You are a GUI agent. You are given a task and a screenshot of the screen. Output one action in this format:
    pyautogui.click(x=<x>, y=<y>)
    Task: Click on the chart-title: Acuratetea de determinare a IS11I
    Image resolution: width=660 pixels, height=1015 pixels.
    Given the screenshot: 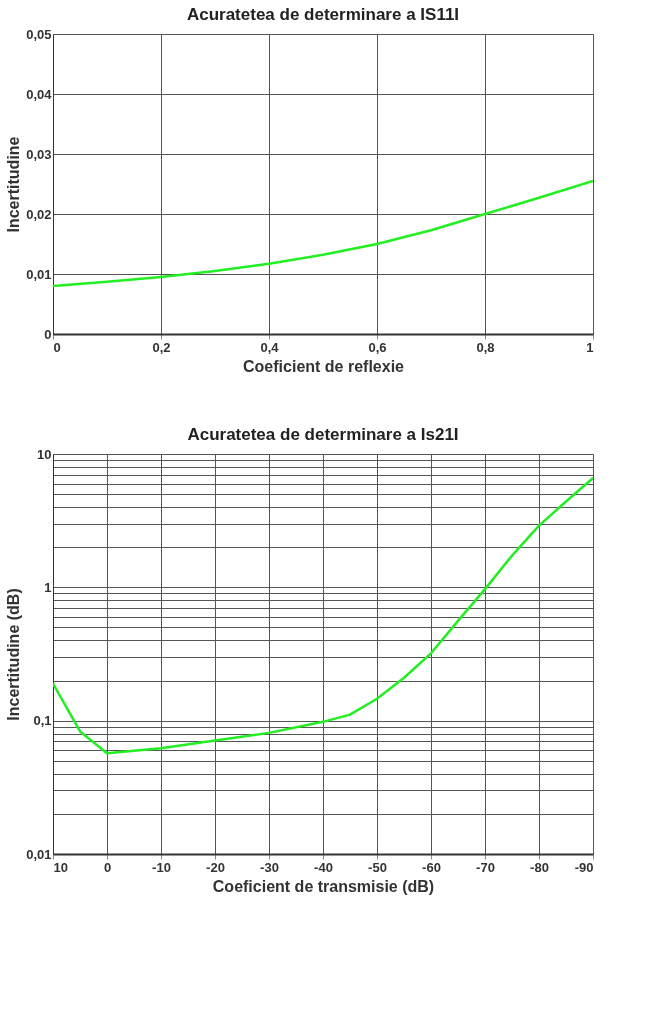 What is the action you would take?
    pyautogui.click(x=323, y=14)
    